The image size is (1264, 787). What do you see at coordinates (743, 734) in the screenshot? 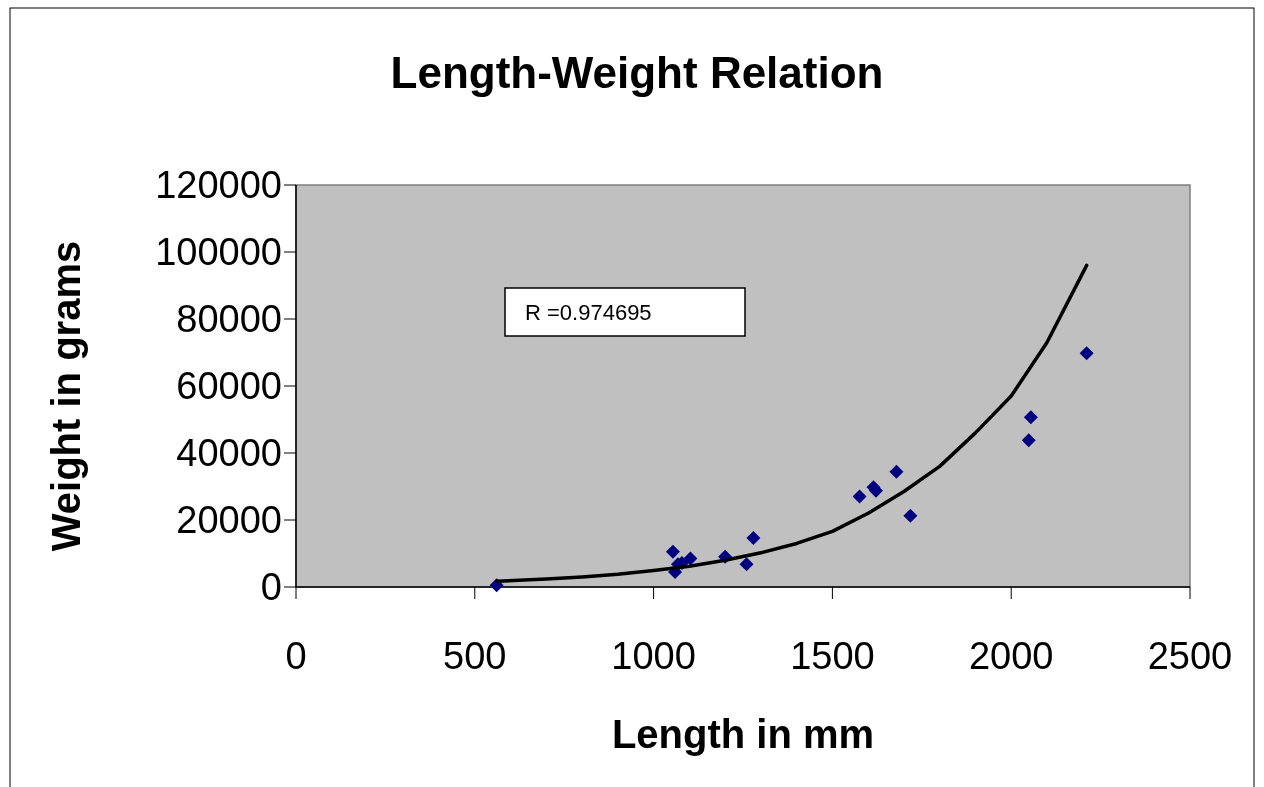
I see `x-axis-title: Length in mm` at bounding box center [743, 734].